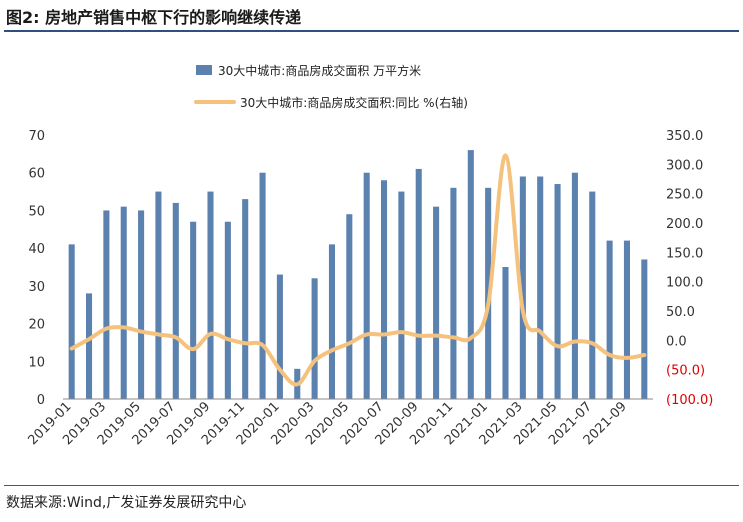 This screenshot has height=522, width=743. I want to click on y-left-tick: 40, so click(36, 249).